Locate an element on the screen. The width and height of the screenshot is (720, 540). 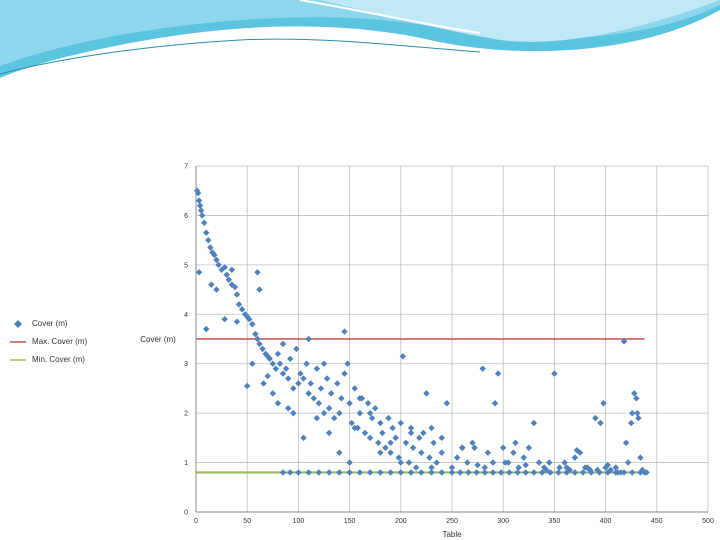
x-tick-label: 0 is located at coordinates (196, 521).